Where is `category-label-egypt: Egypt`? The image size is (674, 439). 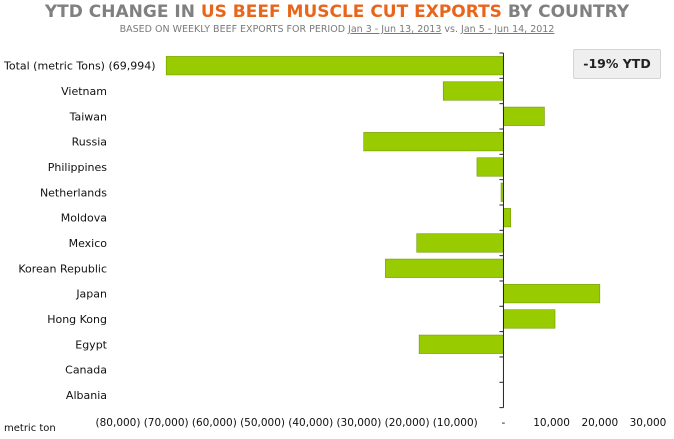 category-label-egypt: Egypt is located at coordinates (91, 344).